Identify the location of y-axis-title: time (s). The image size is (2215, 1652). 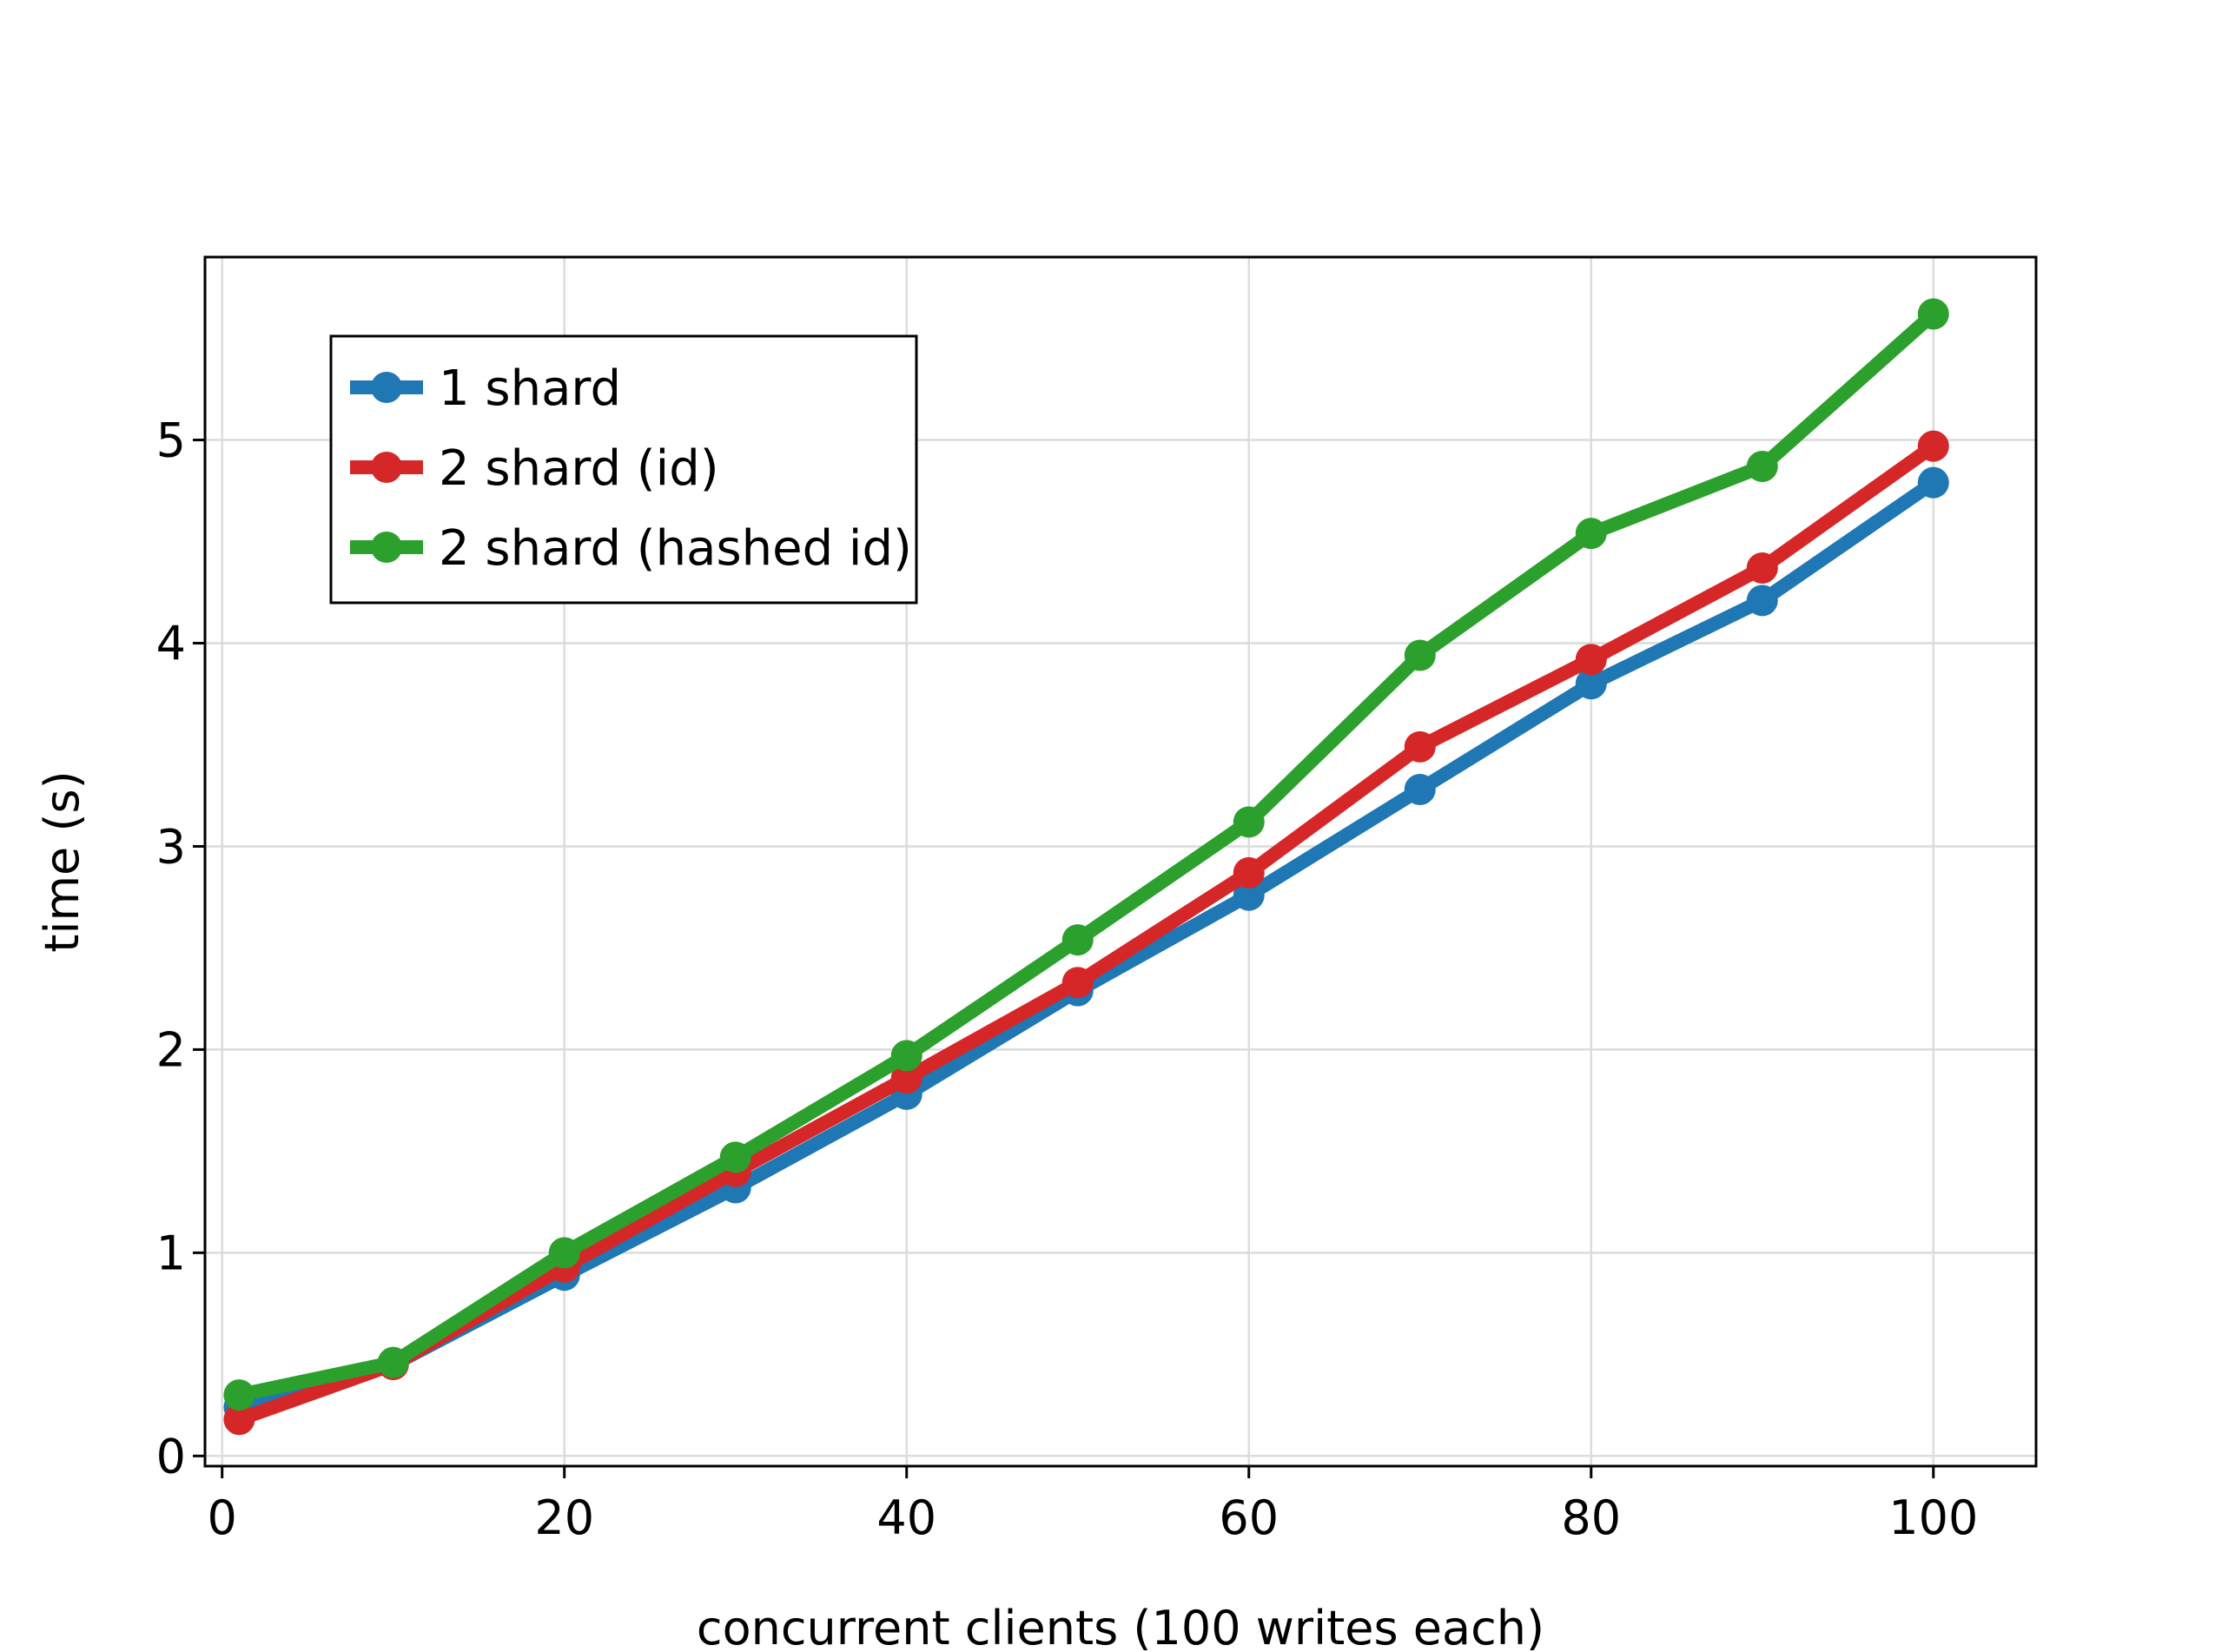
(62, 861).